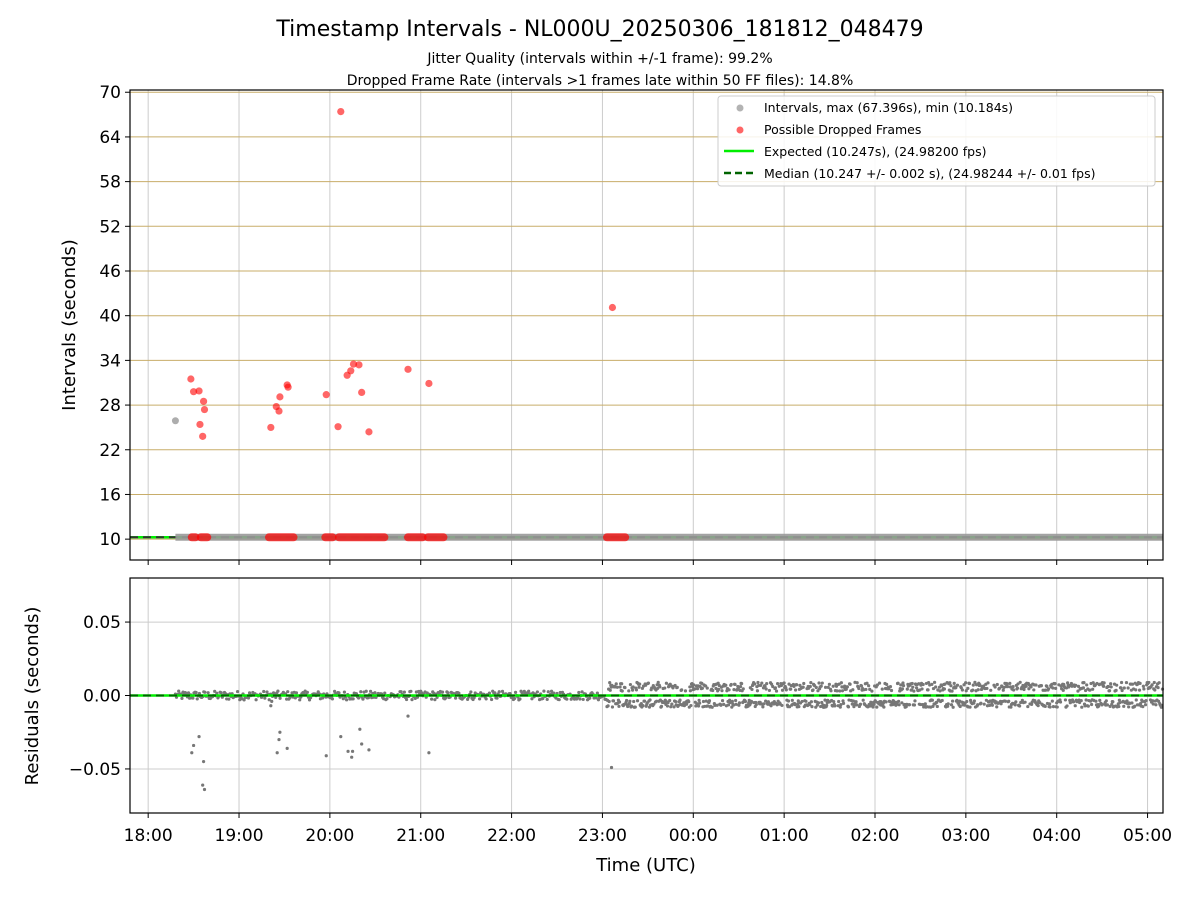 The height and width of the screenshot is (900, 1200). I want to click on legend-box, so click(936, 141).